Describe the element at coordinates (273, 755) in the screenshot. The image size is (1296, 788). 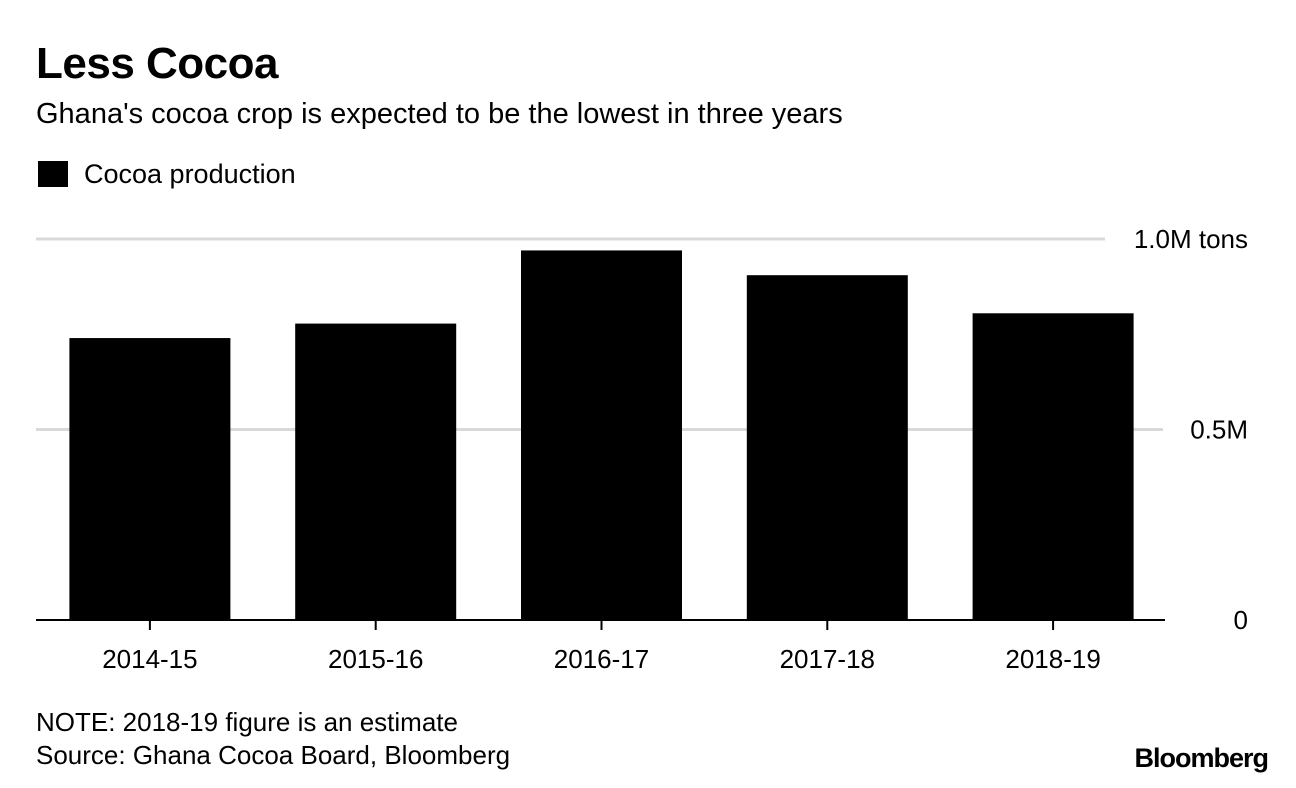
I see `source-text: Source: Ghana Cocoa Board, Bloomberg` at that location.